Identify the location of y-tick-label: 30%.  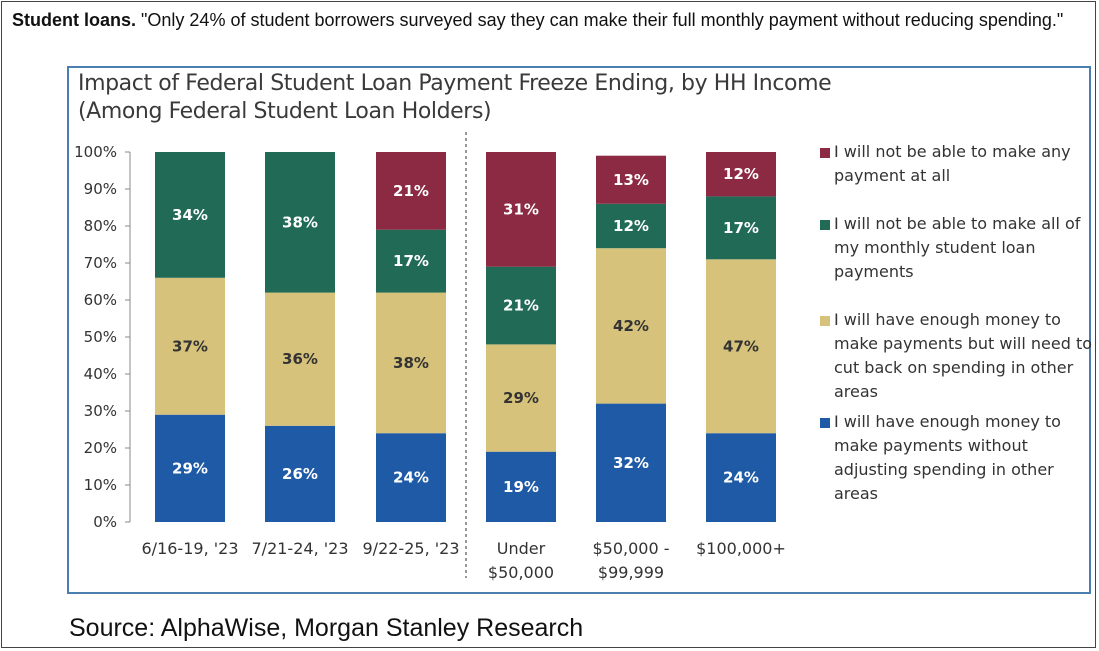
(100, 411).